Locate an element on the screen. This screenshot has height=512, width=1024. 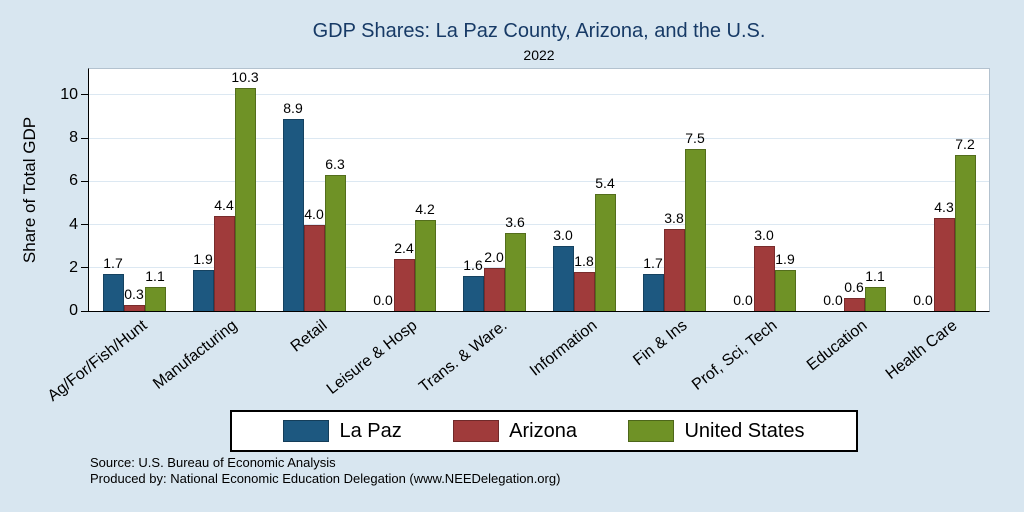
x-axis-category-label-education: Education is located at coordinates (837, 346).